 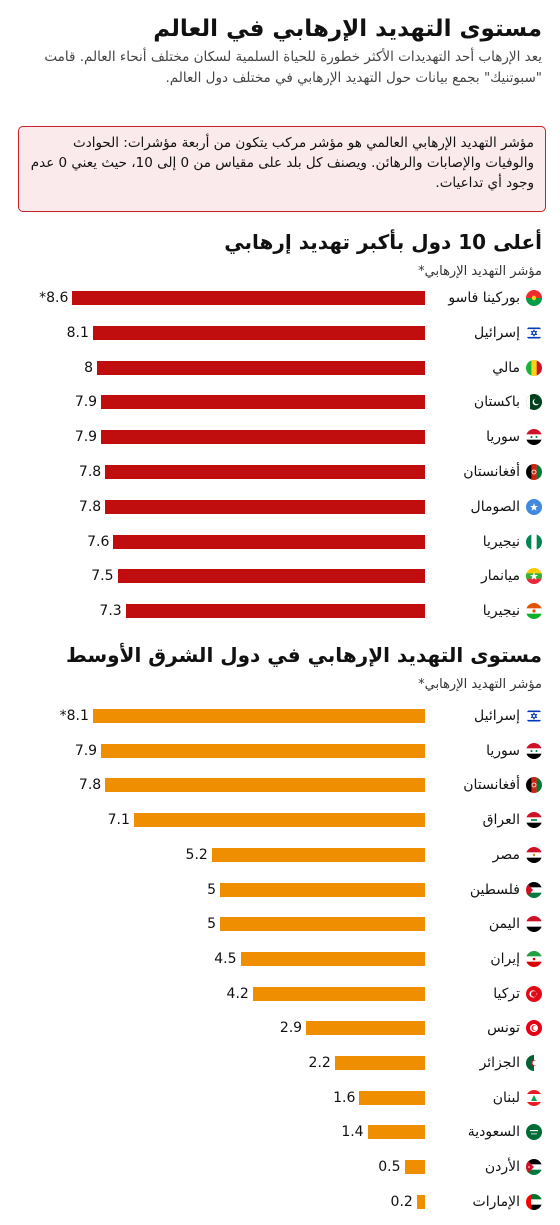 What do you see at coordinates (280, 924) in the screenshot?
I see `middle-east-bar-row: اليمن 5` at bounding box center [280, 924].